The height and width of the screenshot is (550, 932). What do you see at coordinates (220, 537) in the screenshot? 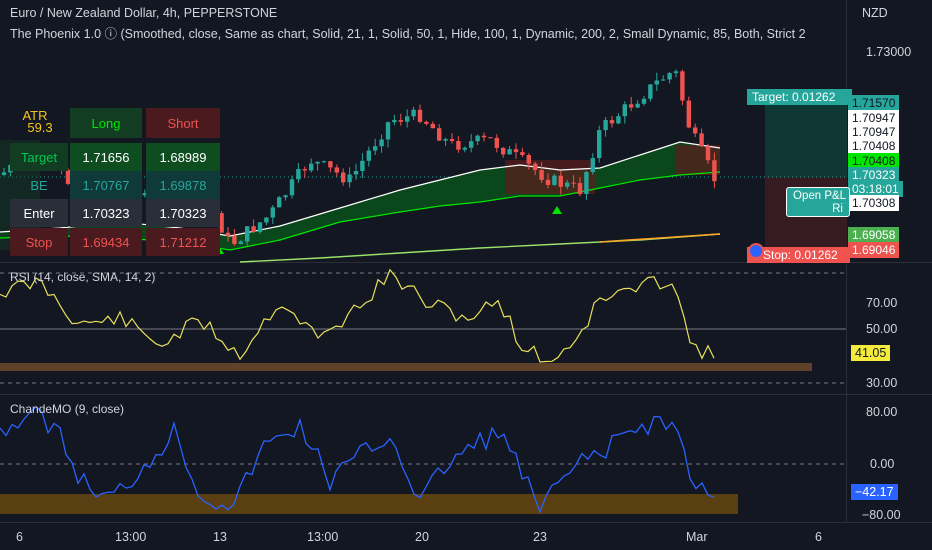
I see `time-label-3: 13` at bounding box center [220, 537].